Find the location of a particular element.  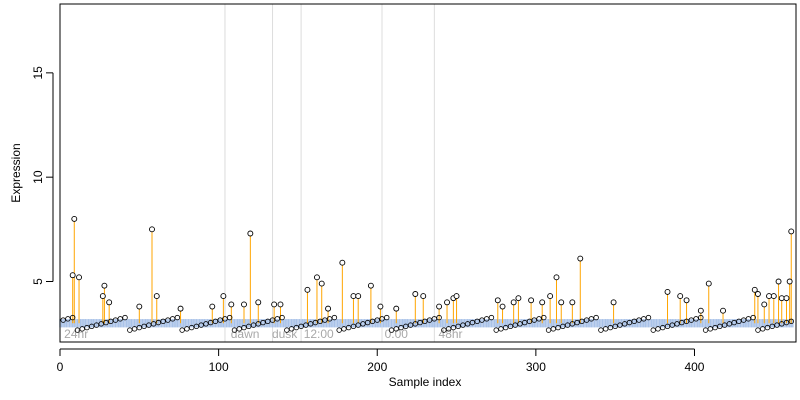

x-tick-label: 400 is located at coordinates (694, 367).